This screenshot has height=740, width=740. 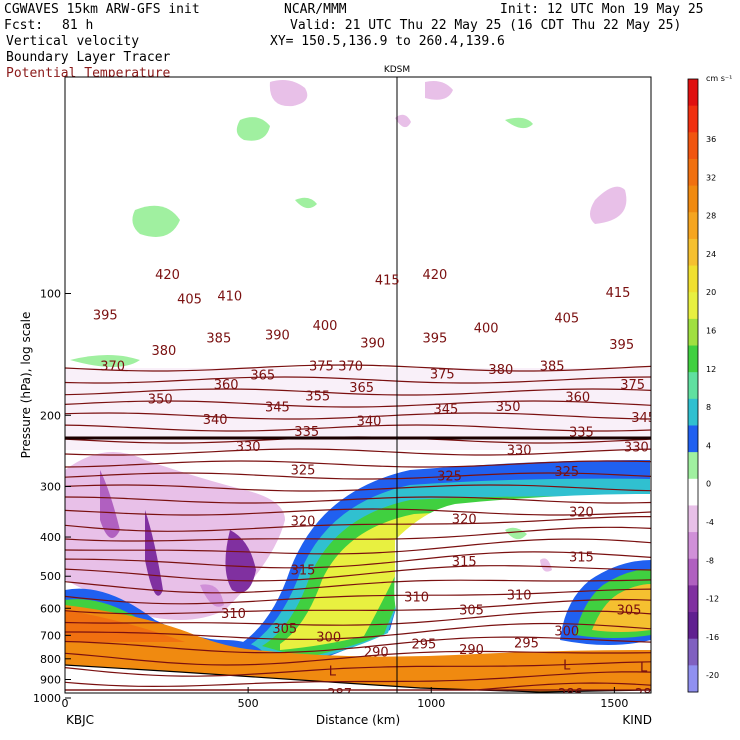 What do you see at coordinates (711, 331) in the screenshot?
I see `colorbar-tick-label: 16` at bounding box center [711, 331].